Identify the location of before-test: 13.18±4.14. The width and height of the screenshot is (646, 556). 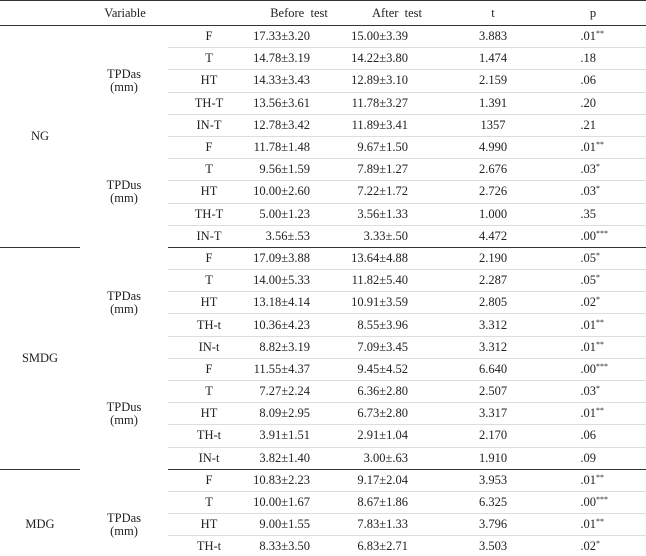
(299, 303).